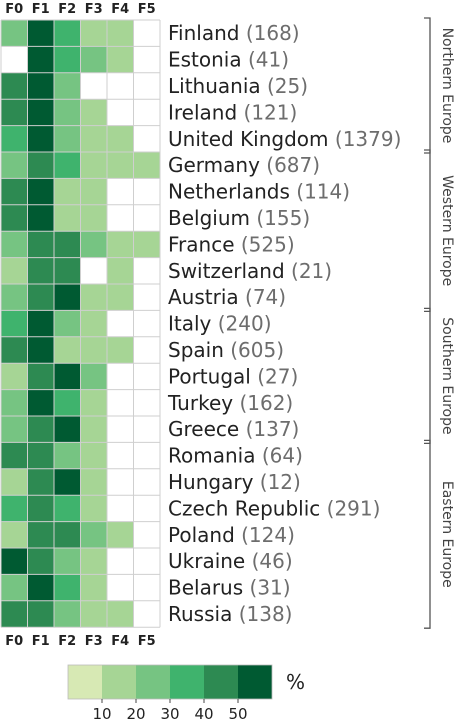 The width and height of the screenshot is (465, 720). I want to click on country-label: United Kingdom (1379), so click(284, 139).